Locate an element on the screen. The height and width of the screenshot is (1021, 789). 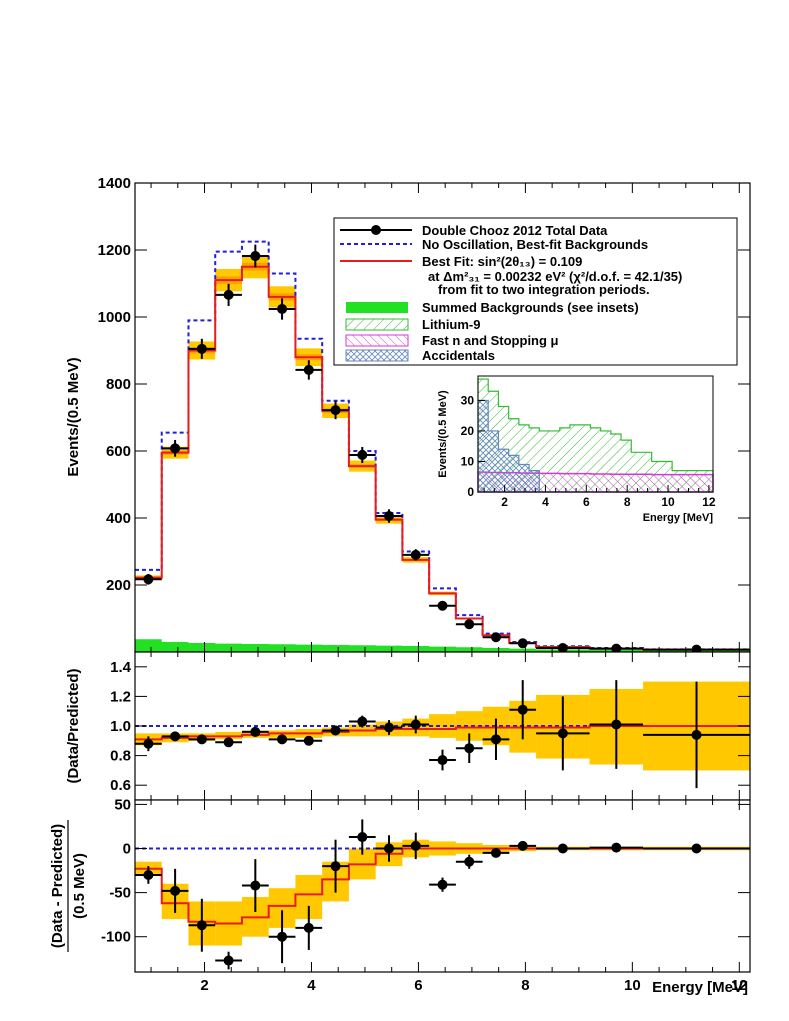
diff-frame is located at coordinates (442, 886).